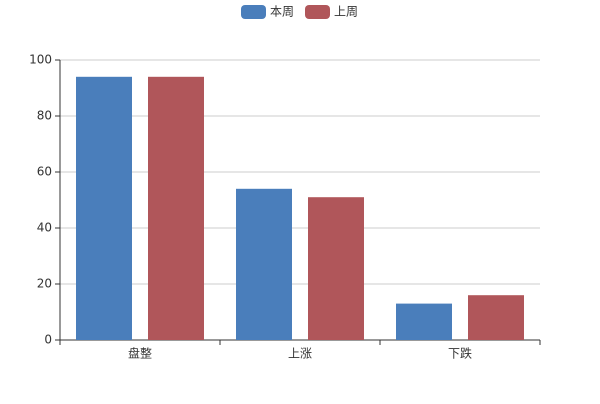  I want to click on x-tick-label: 盘整, so click(140, 353).